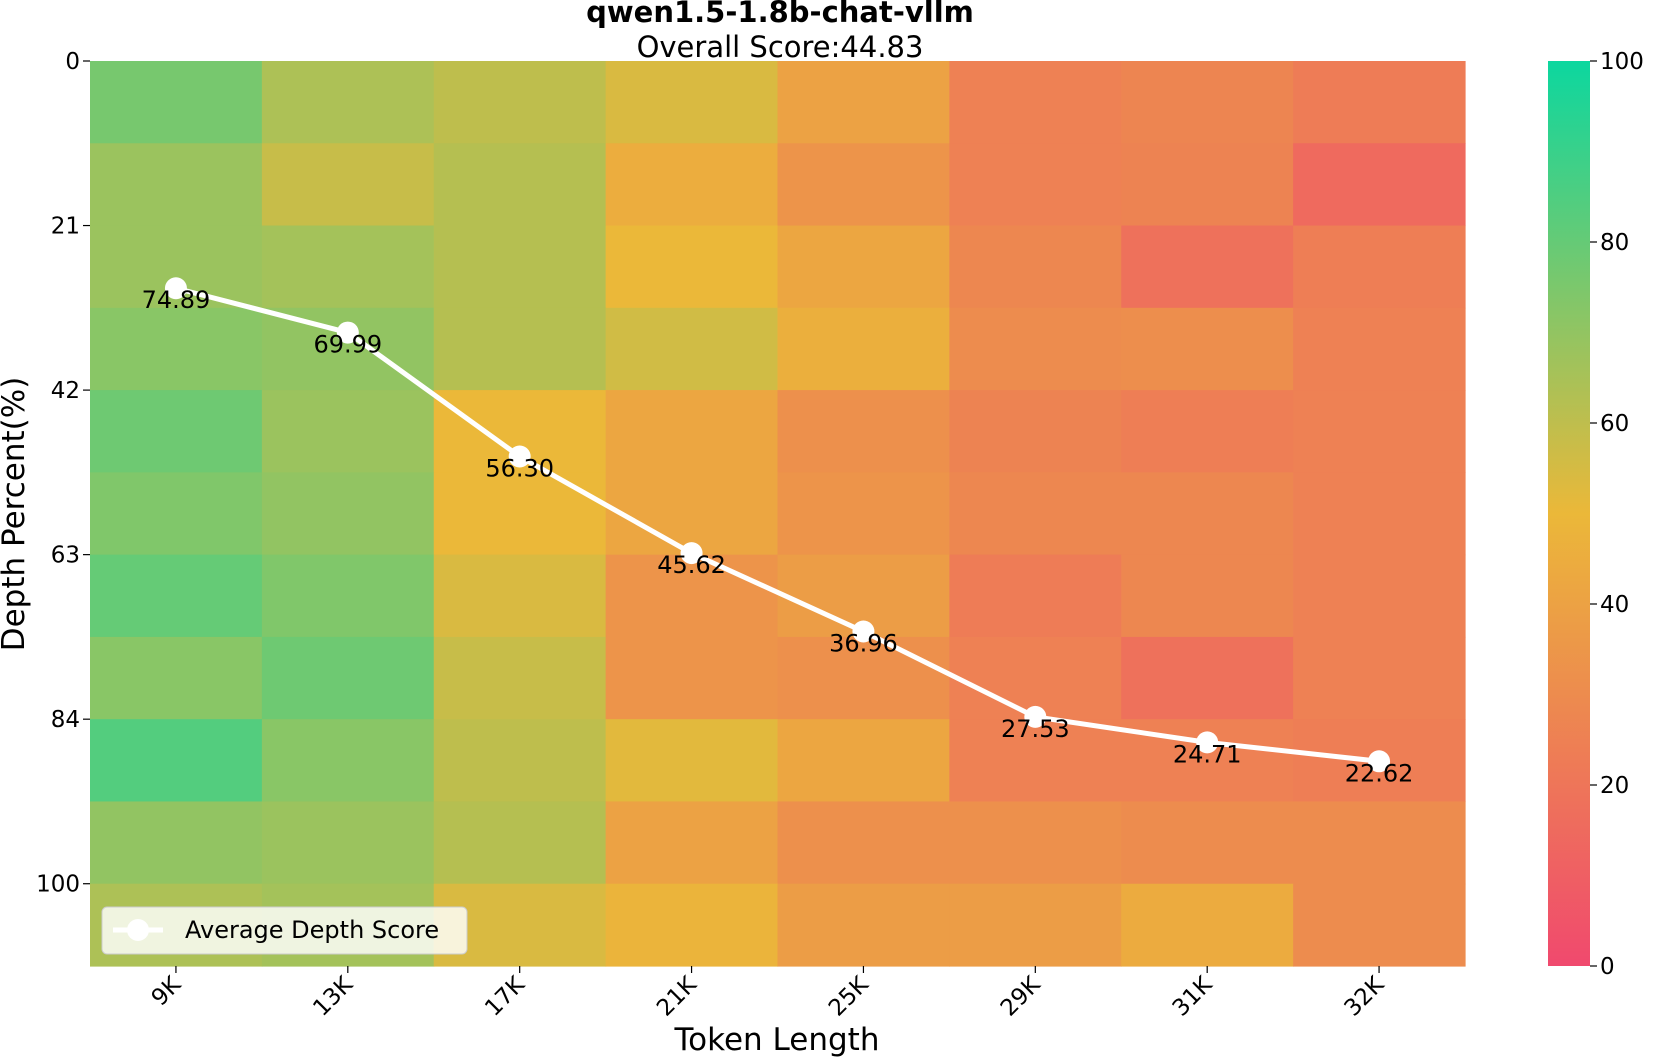 The height and width of the screenshot is (1057, 1661). I want to click on average-depth-data-label: 24.71, so click(1207, 754).